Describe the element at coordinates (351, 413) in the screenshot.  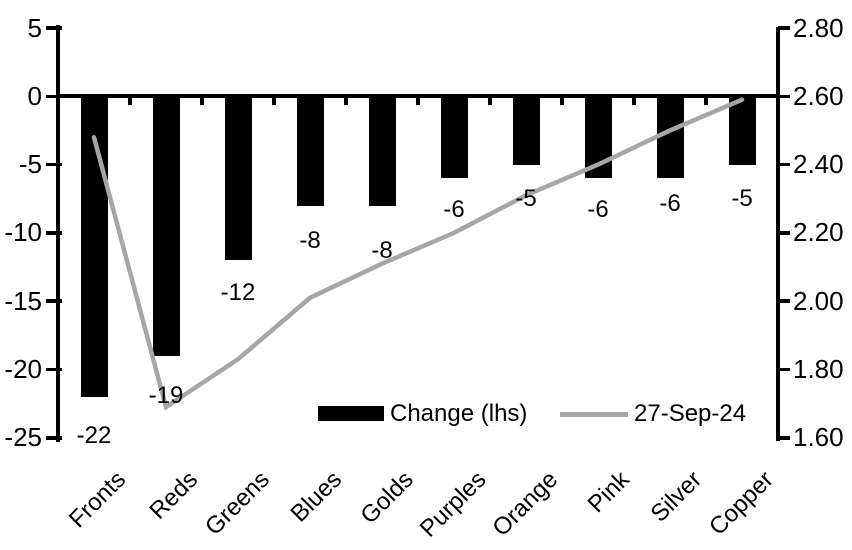
I see `legend-bar-swatch` at that location.